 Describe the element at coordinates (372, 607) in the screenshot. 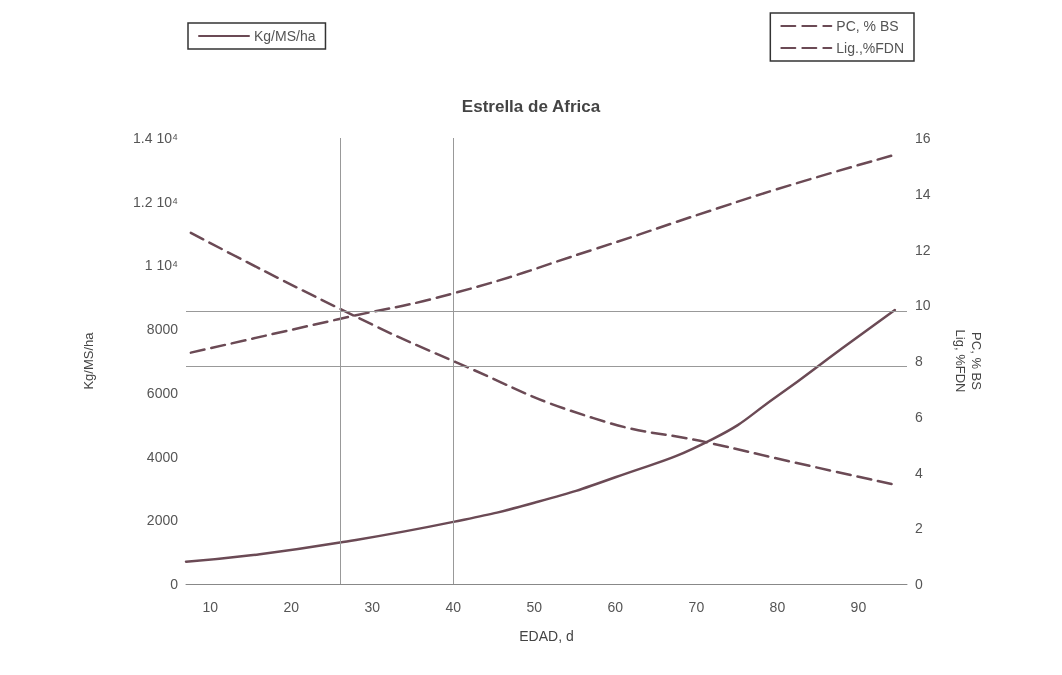

I see `x-tick-label: 30` at that location.